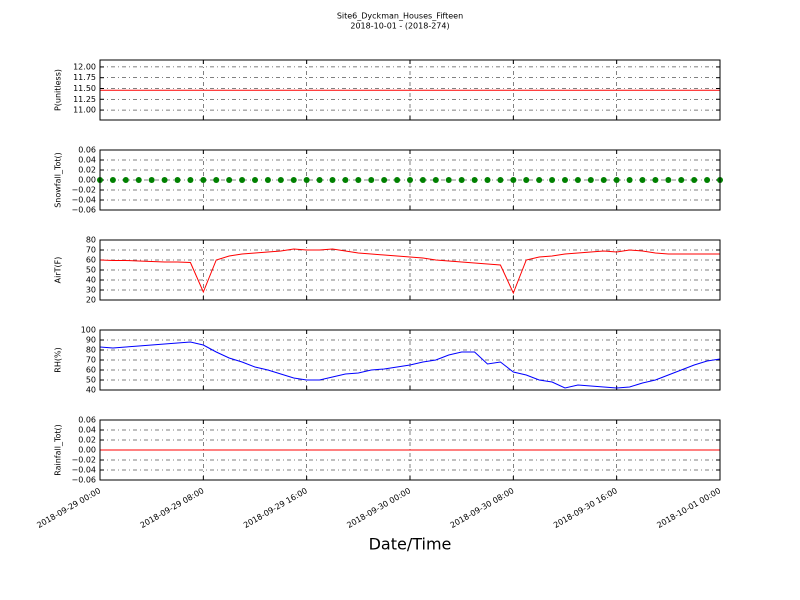  What do you see at coordinates (58, 359) in the screenshot?
I see `y-axis-label: RH(%)` at bounding box center [58, 359].